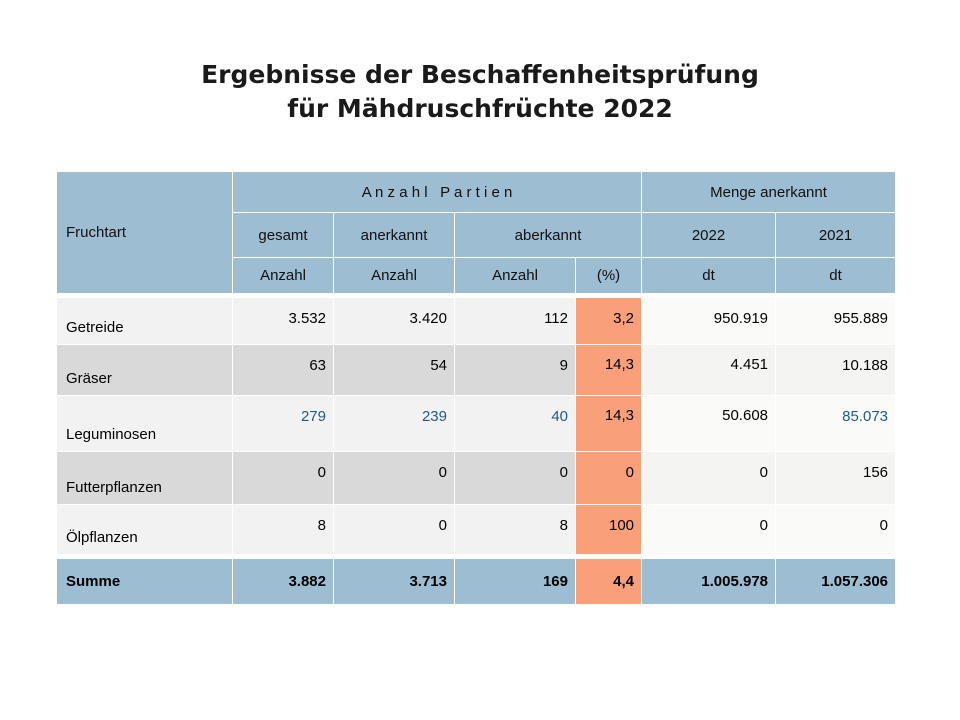  Describe the element at coordinates (283, 370) in the screenshot. I see `cell-gesamt: 63` at that location.